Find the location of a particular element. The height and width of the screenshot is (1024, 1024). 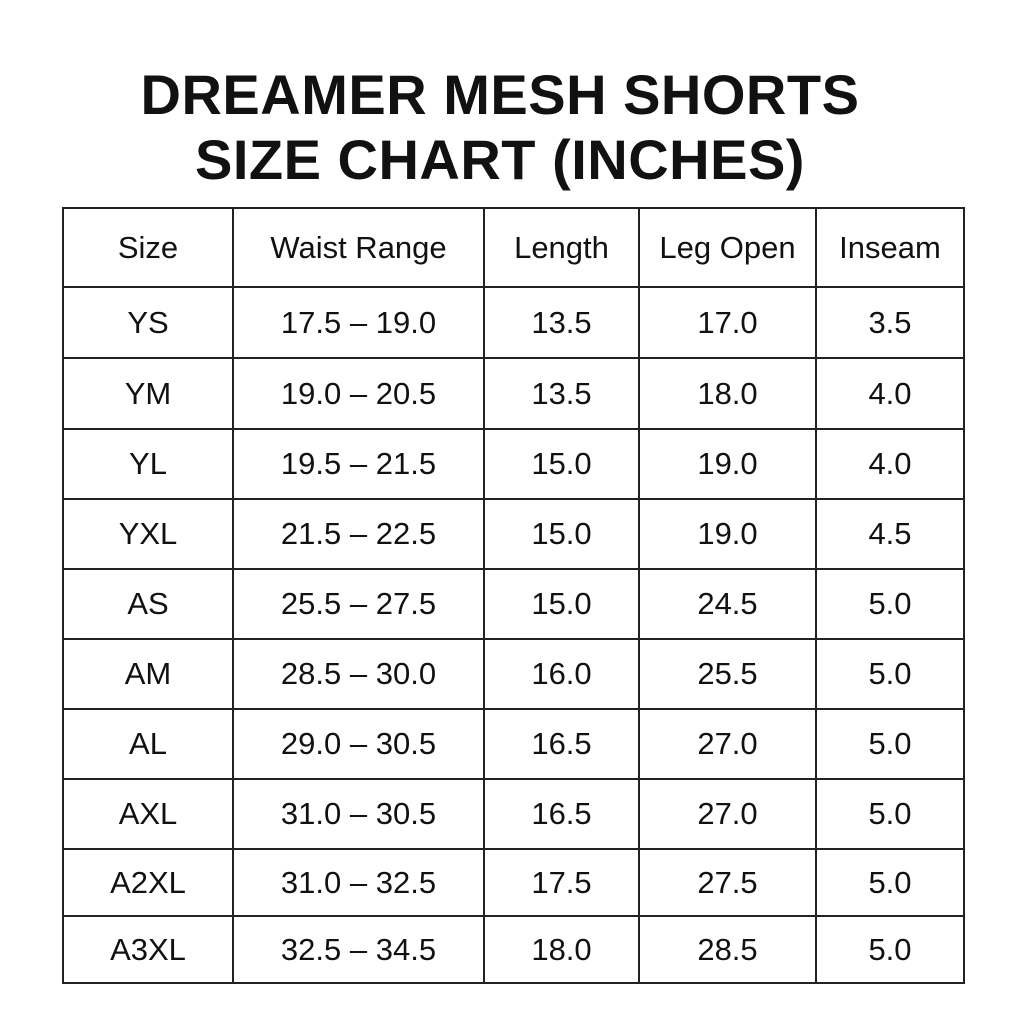

cell-size: A2XL is located at coordinates (148, 882).